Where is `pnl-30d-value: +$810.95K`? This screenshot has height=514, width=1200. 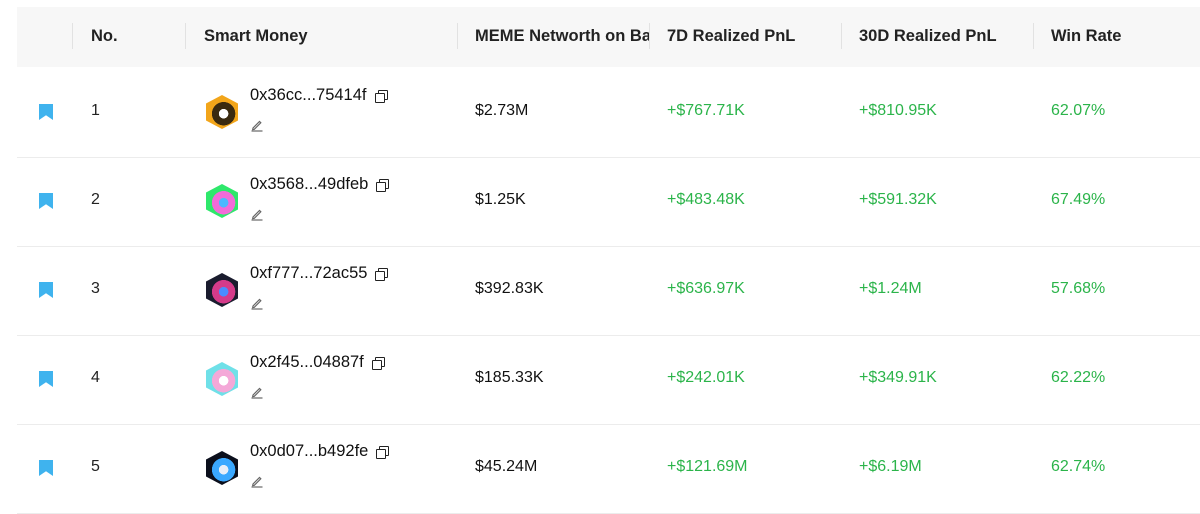
pnl-30d-value: +$810.95K is located at coordinates (898, 110).